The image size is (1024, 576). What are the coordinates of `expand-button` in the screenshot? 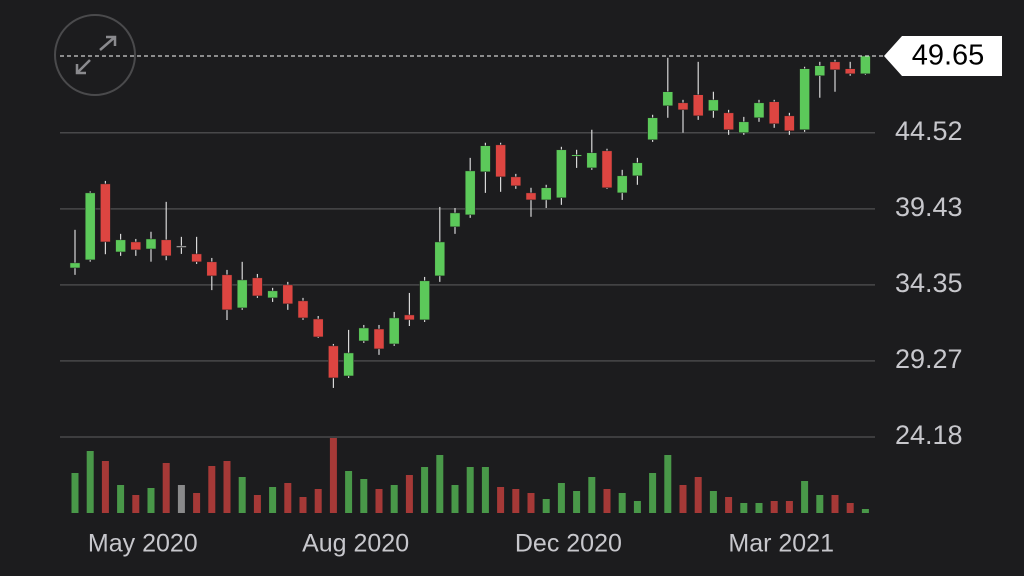 It's located at (95, 55).